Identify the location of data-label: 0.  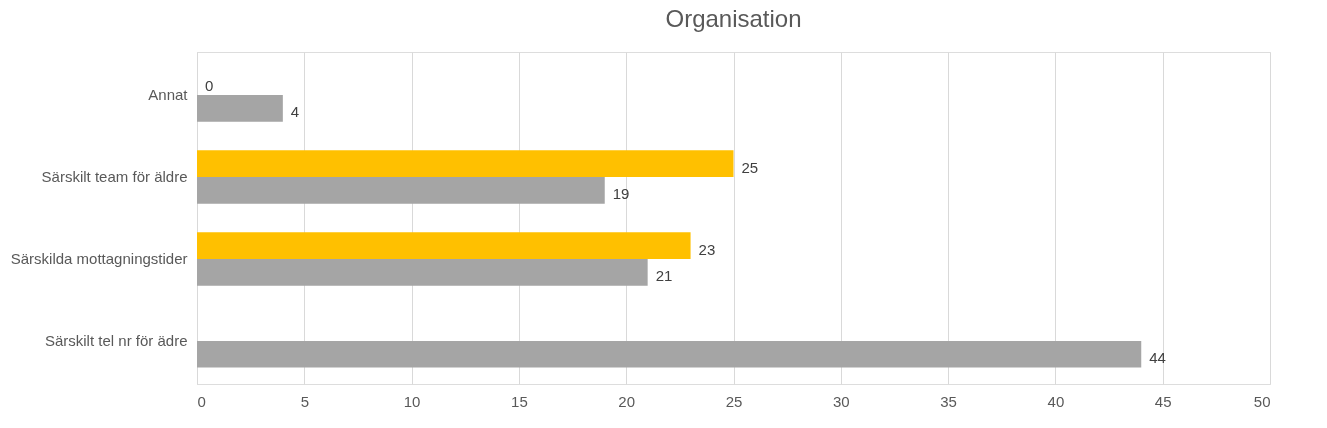
(209, 85).